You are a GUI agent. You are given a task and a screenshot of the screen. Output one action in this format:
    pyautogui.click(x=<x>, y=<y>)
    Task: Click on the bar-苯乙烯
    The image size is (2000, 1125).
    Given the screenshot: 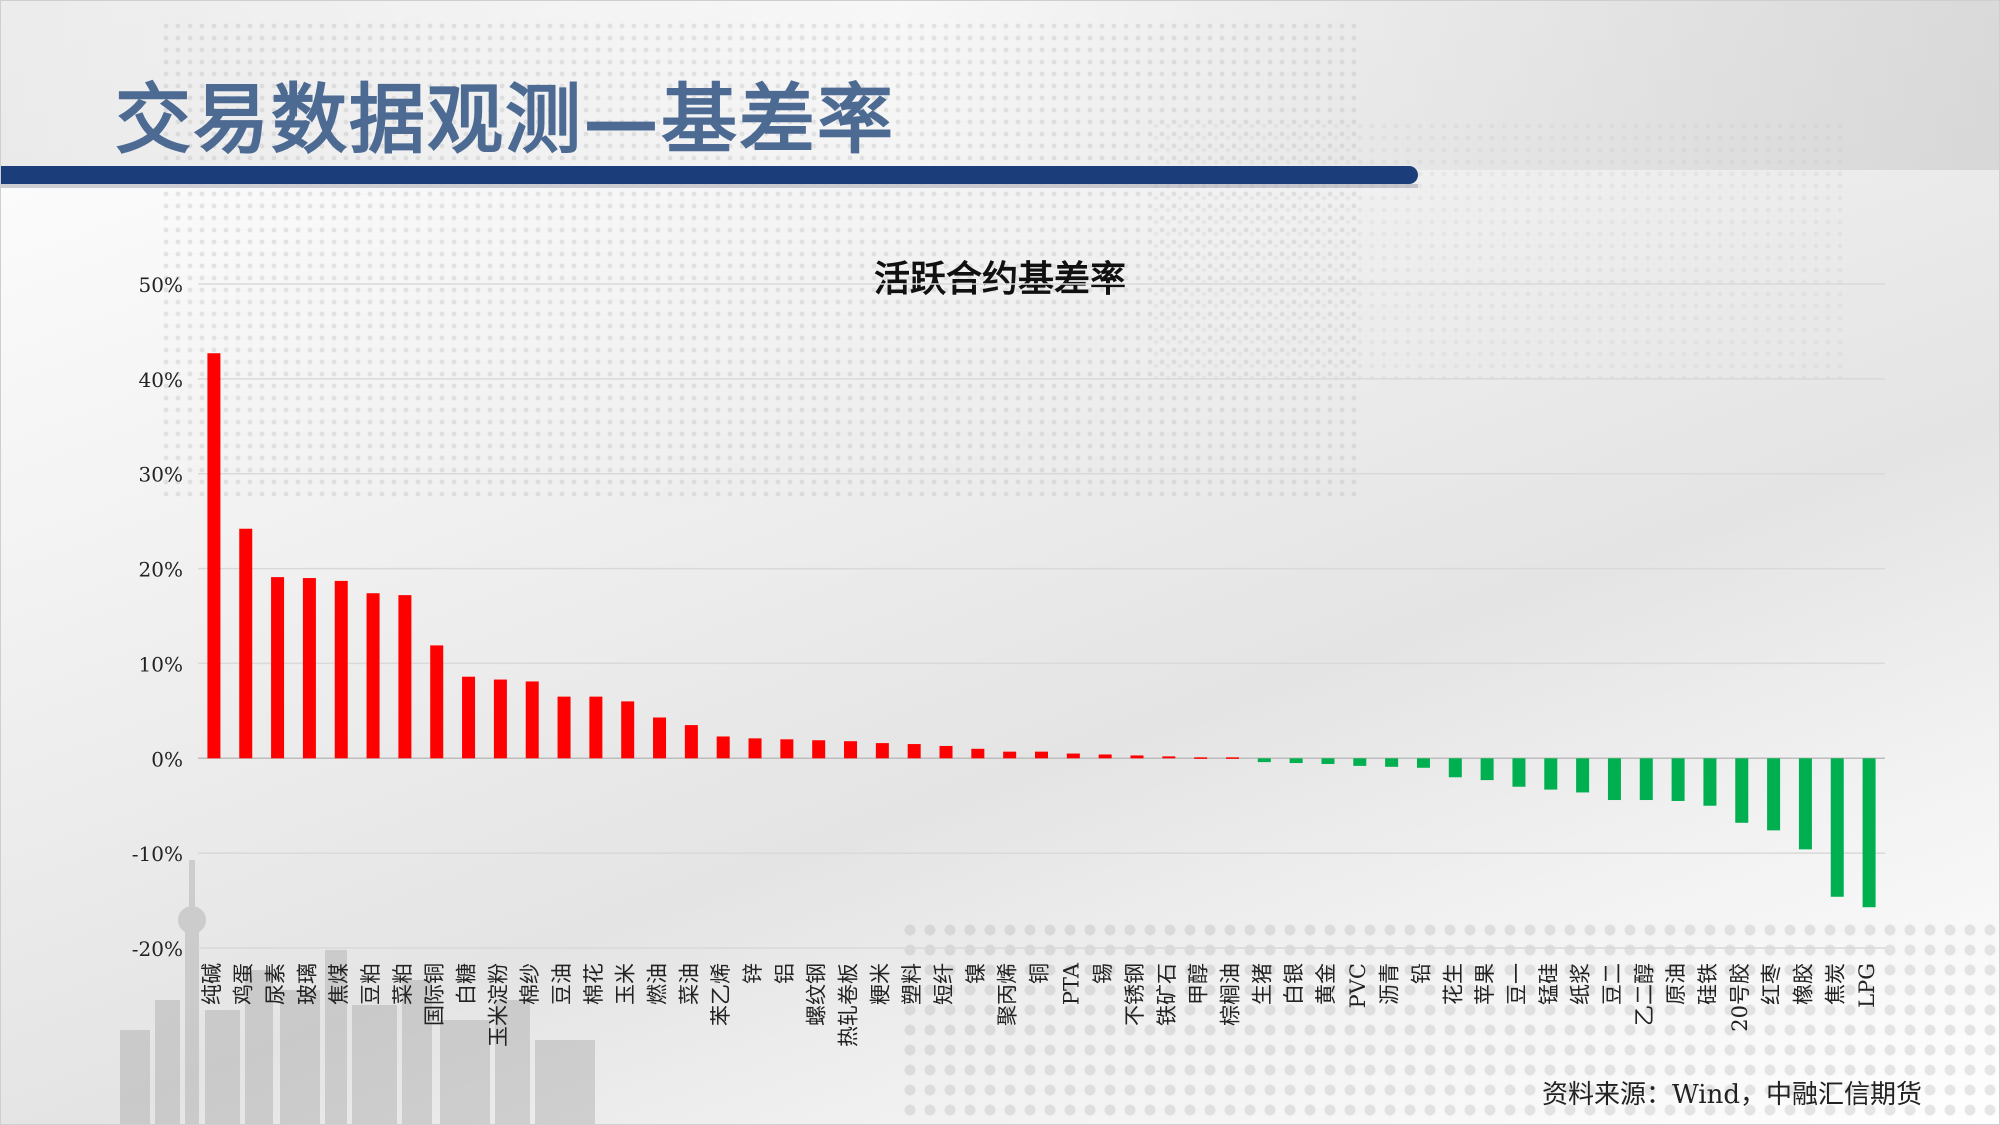 What is the action you would take?
    pyautogui.click(x=723, y=747)
    